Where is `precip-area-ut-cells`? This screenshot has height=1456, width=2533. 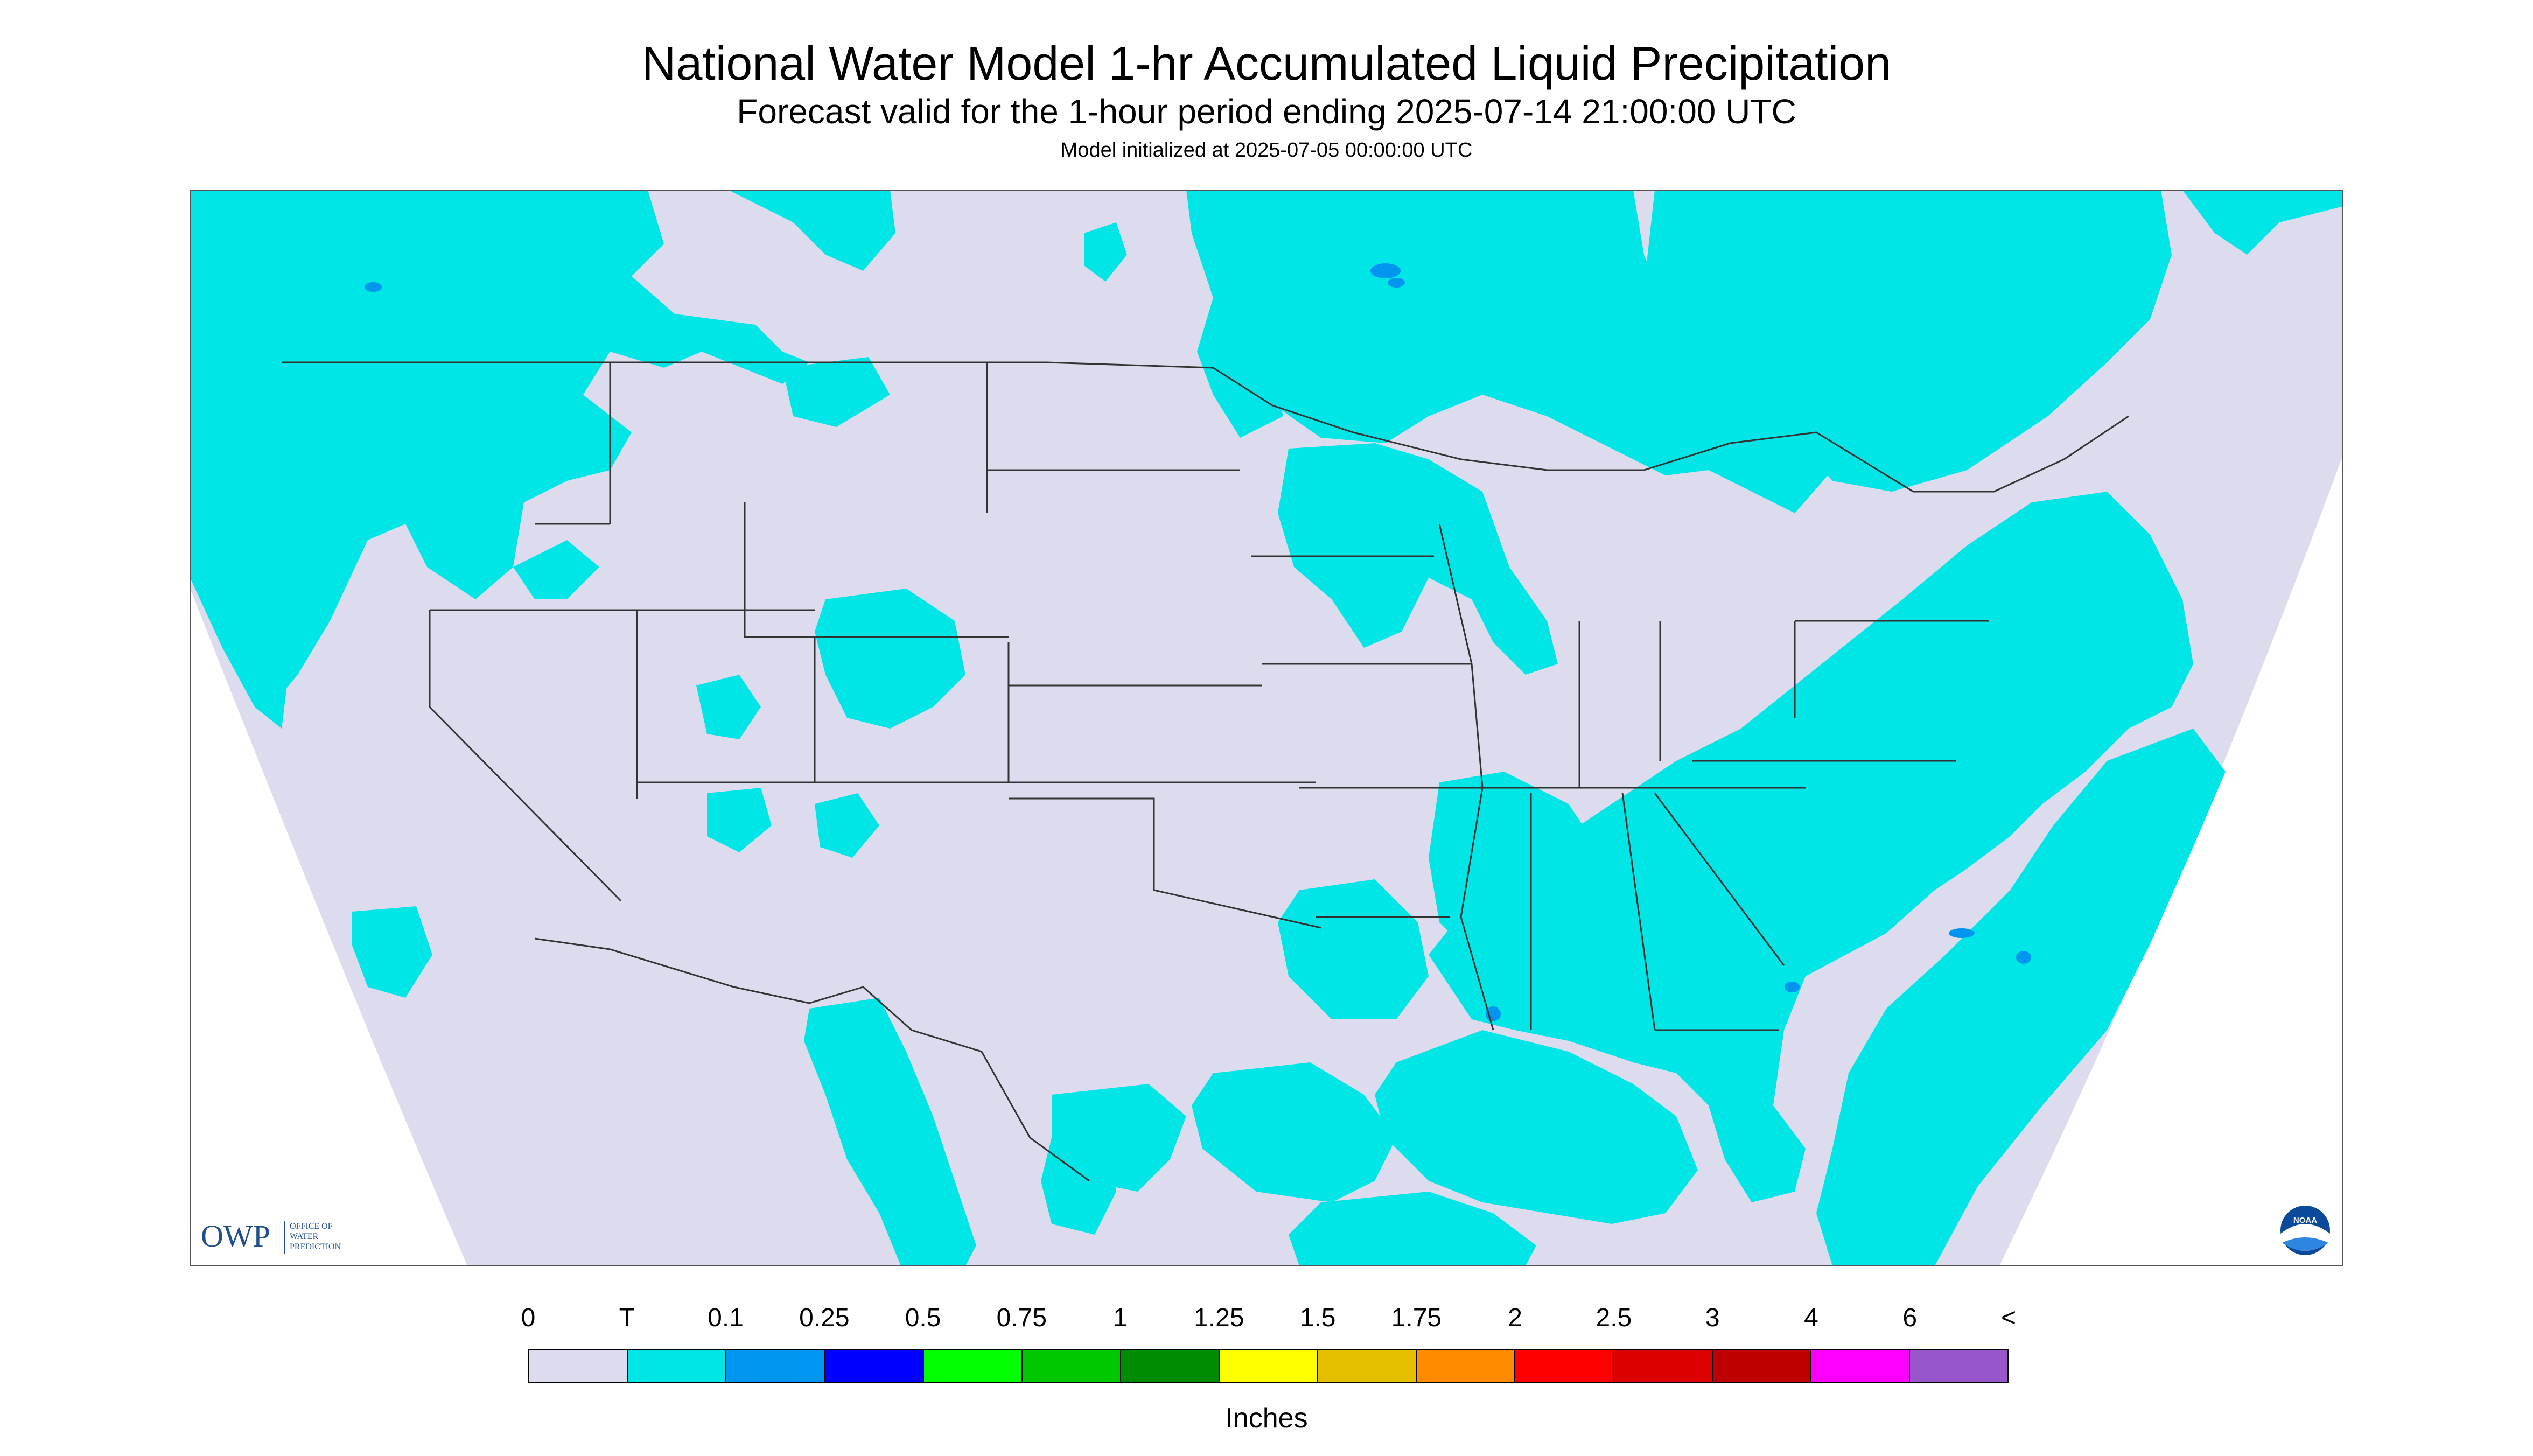 precip-area-ut-cells is located at coordinates (728, 707).